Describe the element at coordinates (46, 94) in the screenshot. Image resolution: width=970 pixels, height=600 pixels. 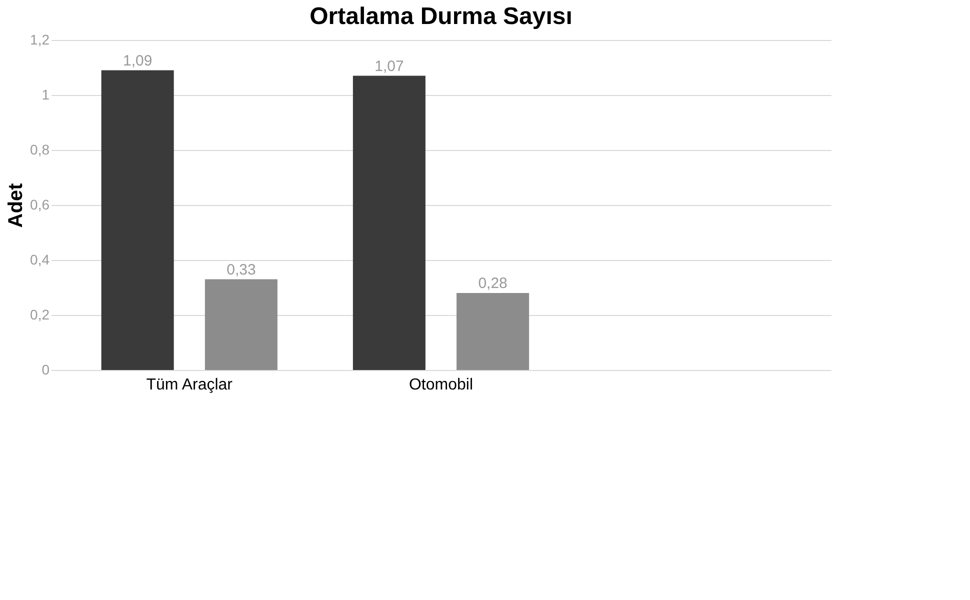
I see `y-tick-label: 1` at that location.